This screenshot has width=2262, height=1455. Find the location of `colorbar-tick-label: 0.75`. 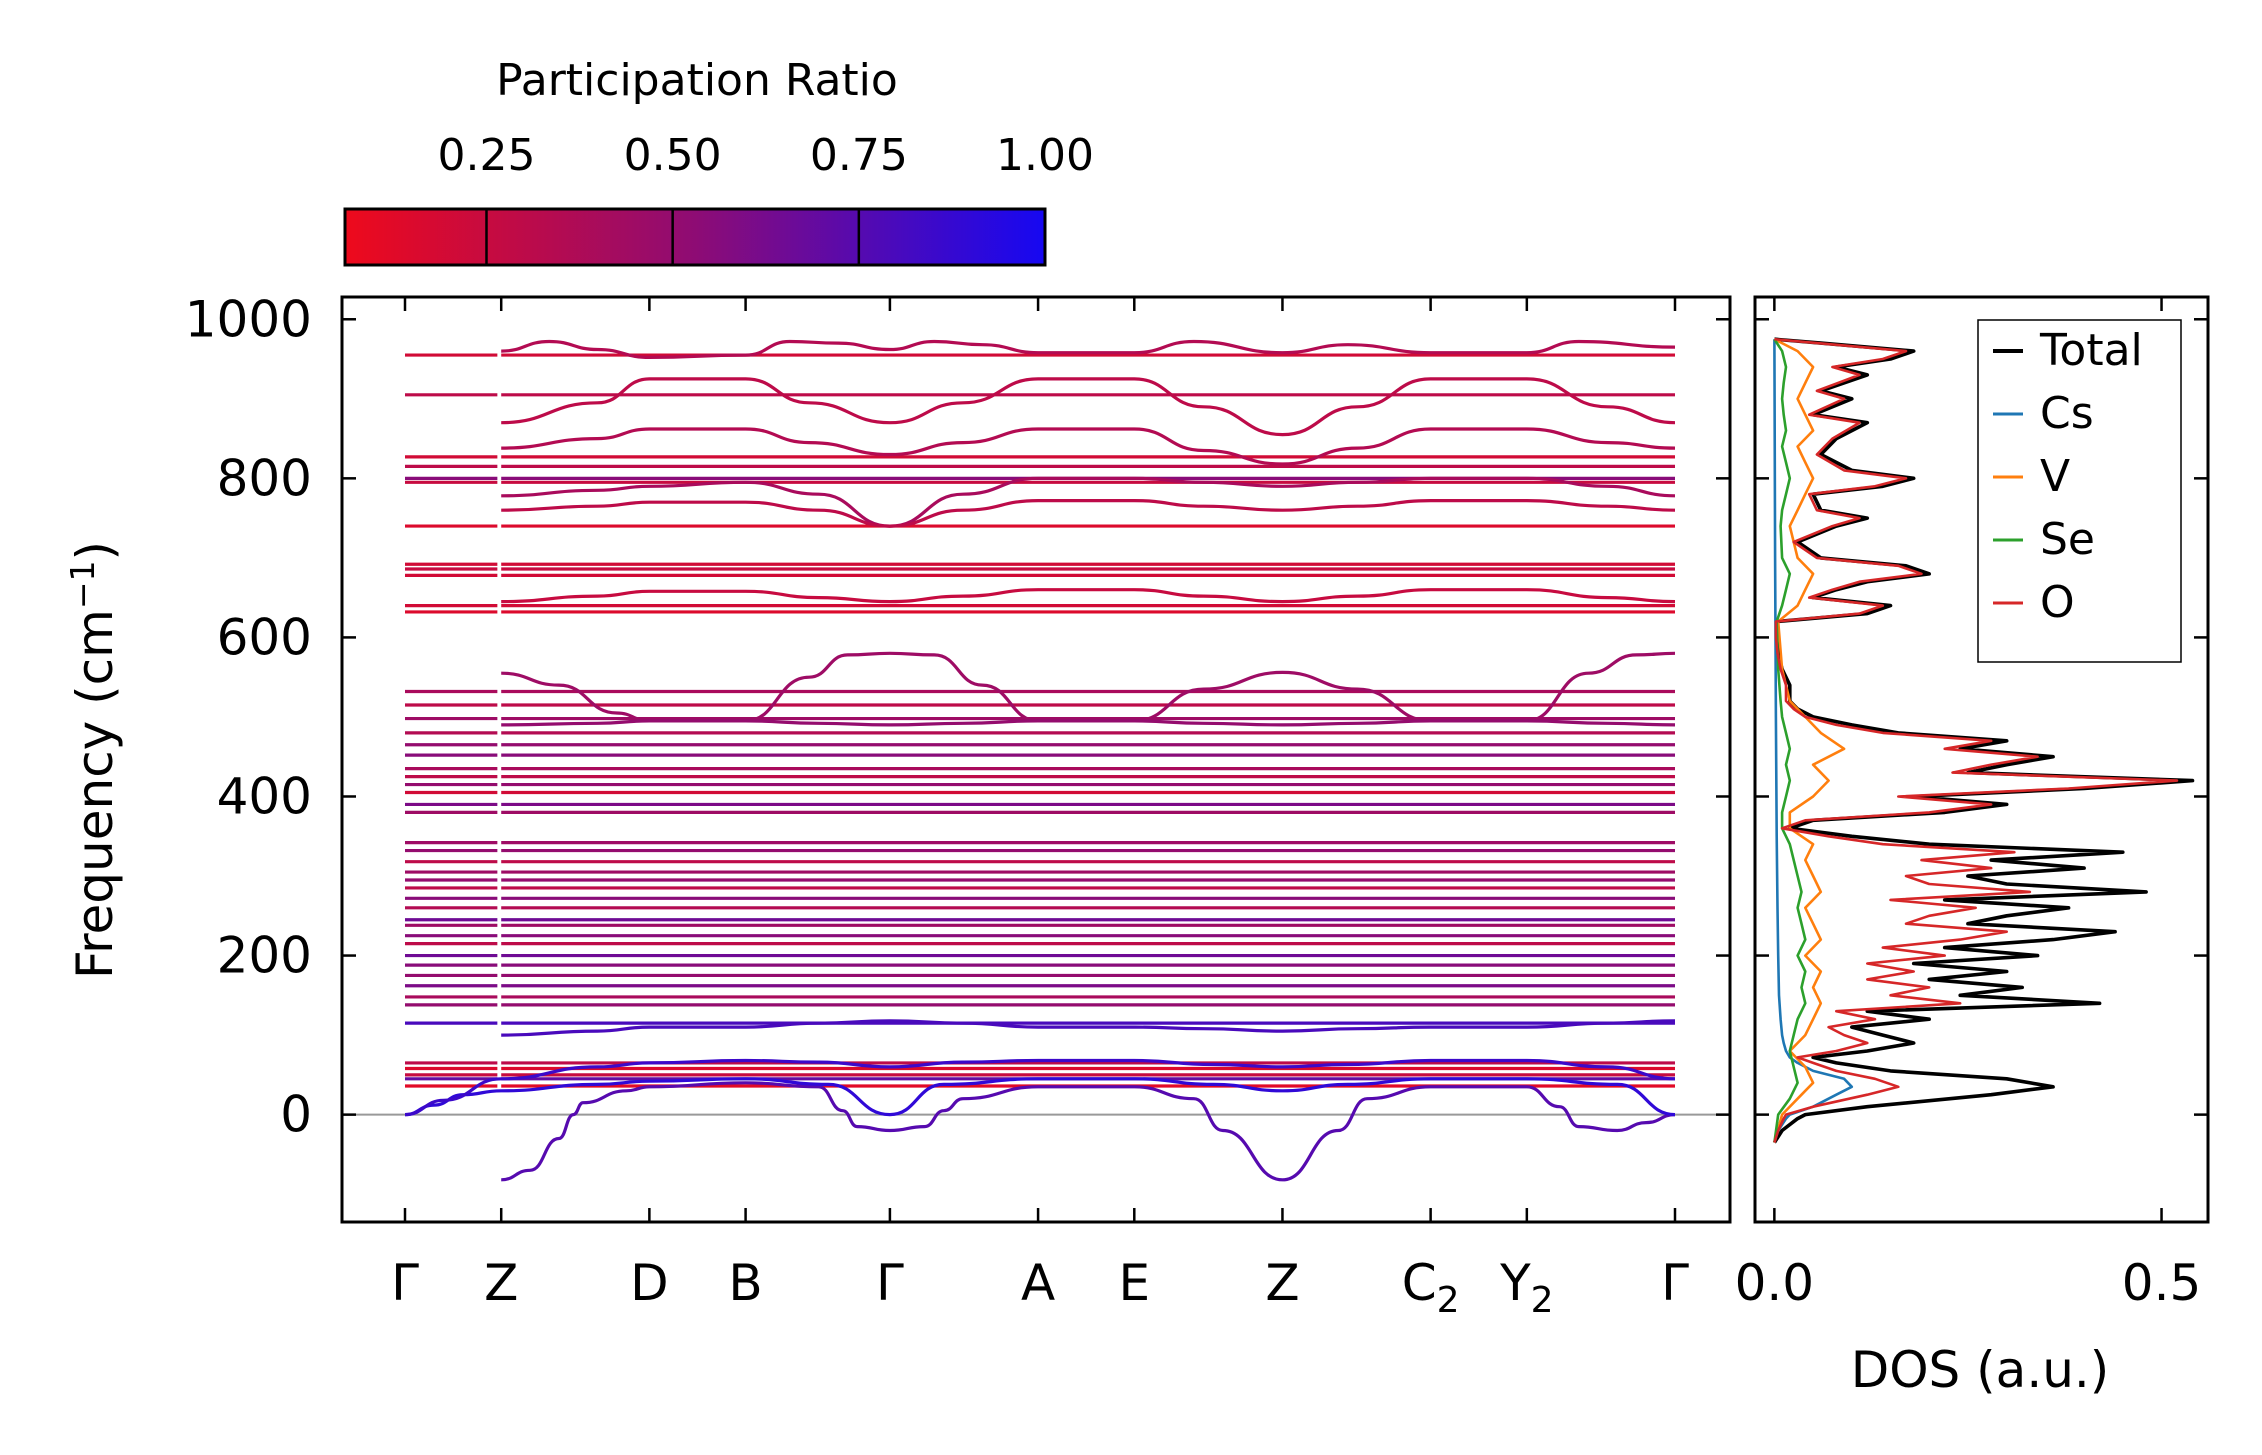

colorbar-tick-label: 0.75 is located at coordinates (859, 155).